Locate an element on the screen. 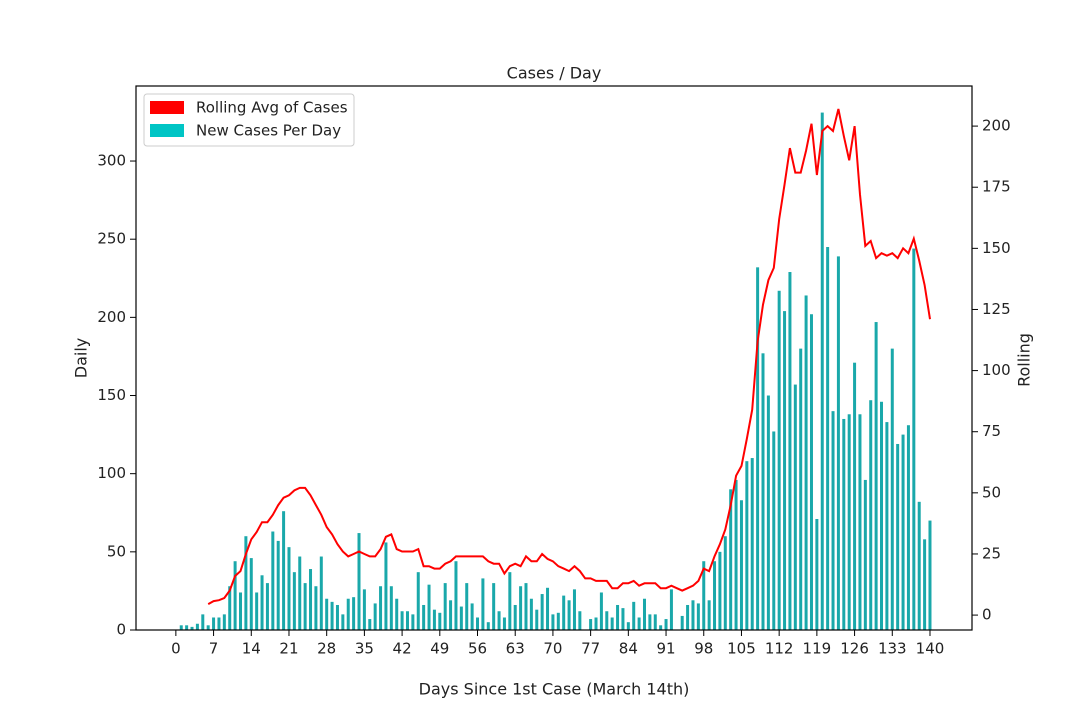 This screenshot has height=724, width=1080. x-tick-label: 77 is located at coordinates (590, 649).